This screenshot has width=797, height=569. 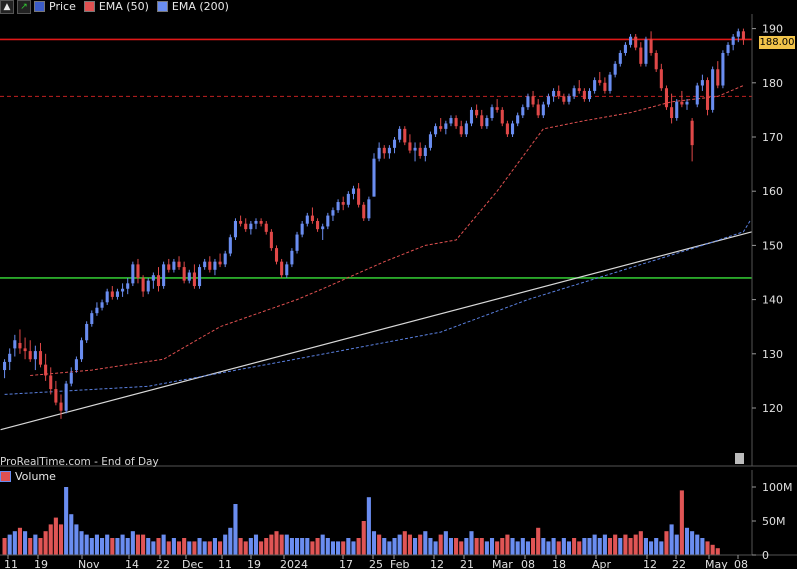 I want to click on time-tick-label: Mar, so click(x=502, y=563).